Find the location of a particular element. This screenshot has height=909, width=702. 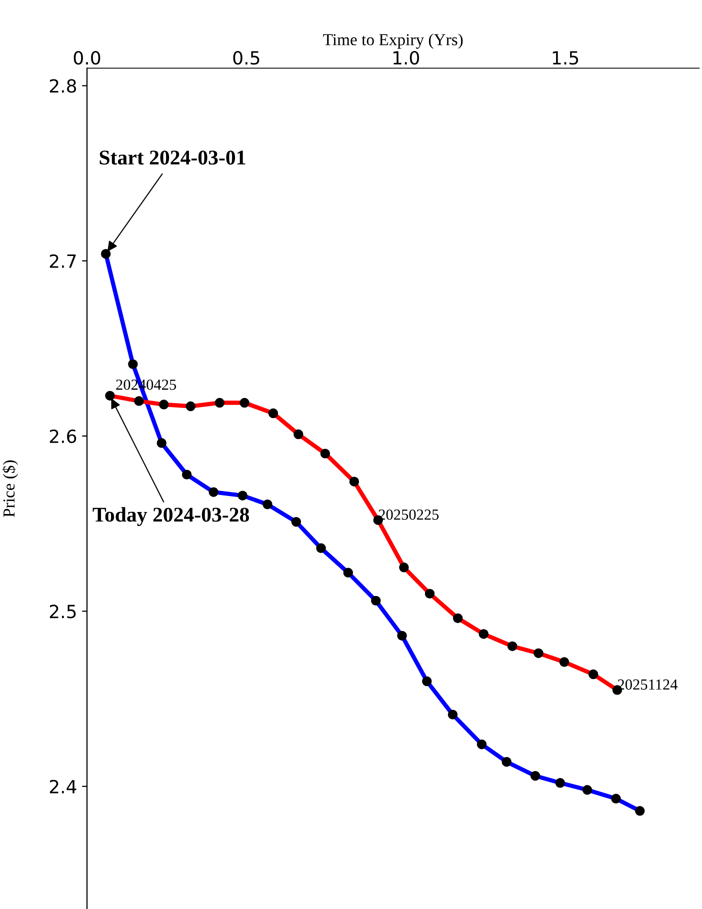

annotation: 20251124 is located at coordinates (648, 684).